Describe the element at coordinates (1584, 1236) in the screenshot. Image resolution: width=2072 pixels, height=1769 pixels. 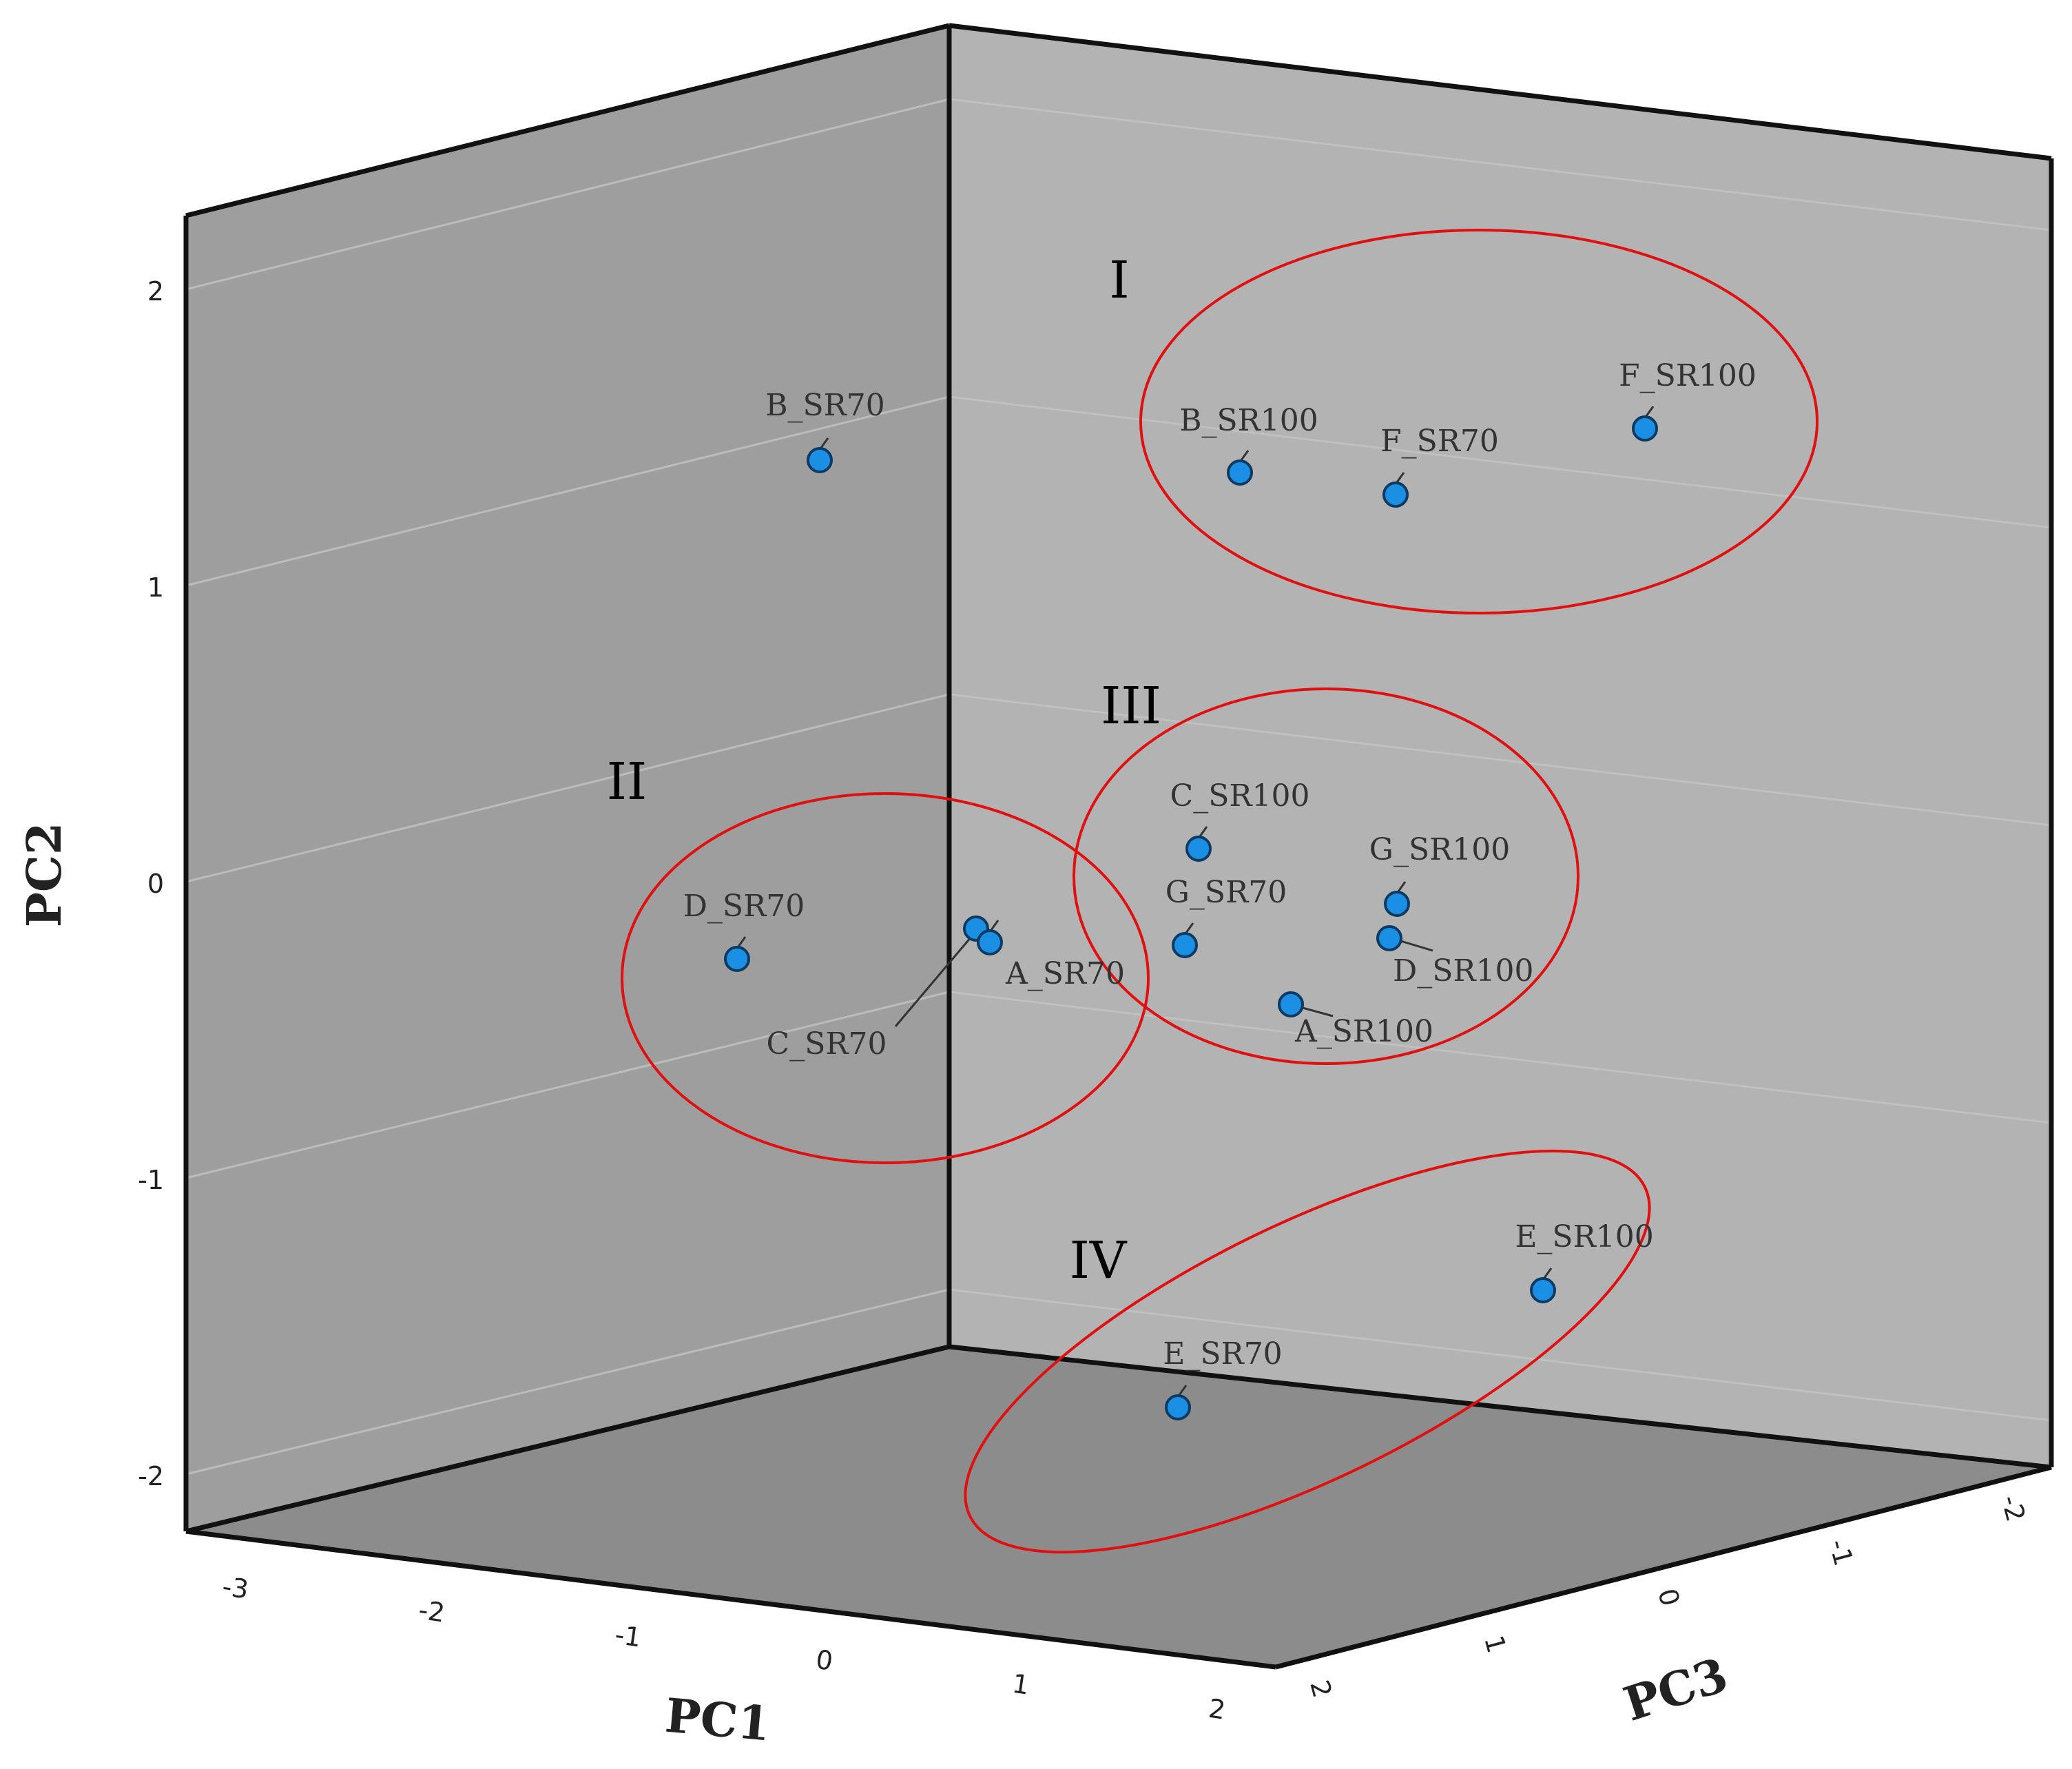
I see `point-label: E_SR100` at that location.